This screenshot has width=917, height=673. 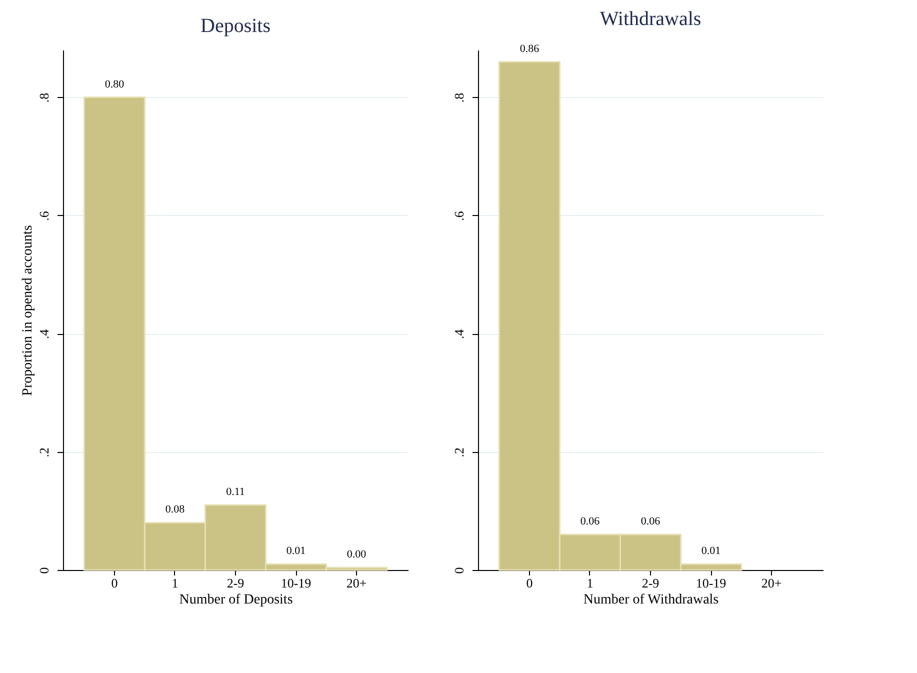 I want to click on y-axis-title: Proportion in opened accounts, so click(x=28, y=310).